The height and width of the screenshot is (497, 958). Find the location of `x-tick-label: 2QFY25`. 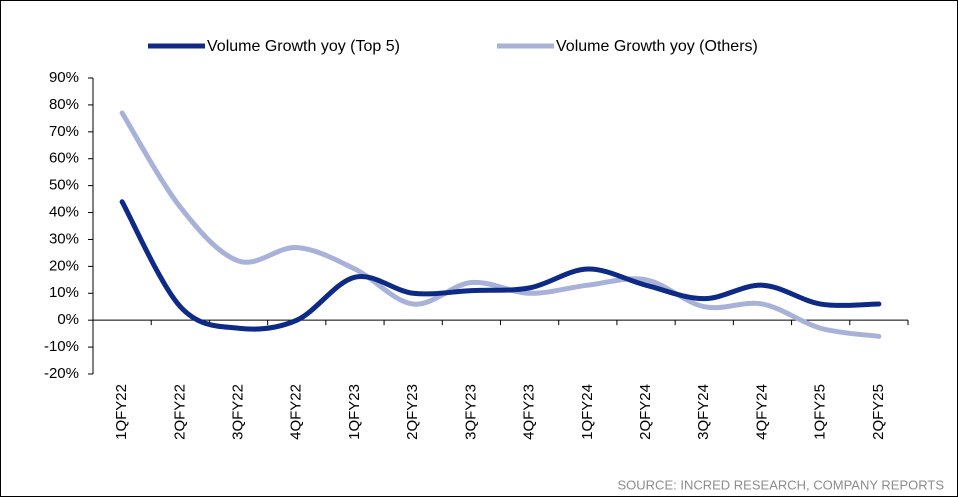

x-tick-label: 2QFY25 is located at coordinates (878, 412).